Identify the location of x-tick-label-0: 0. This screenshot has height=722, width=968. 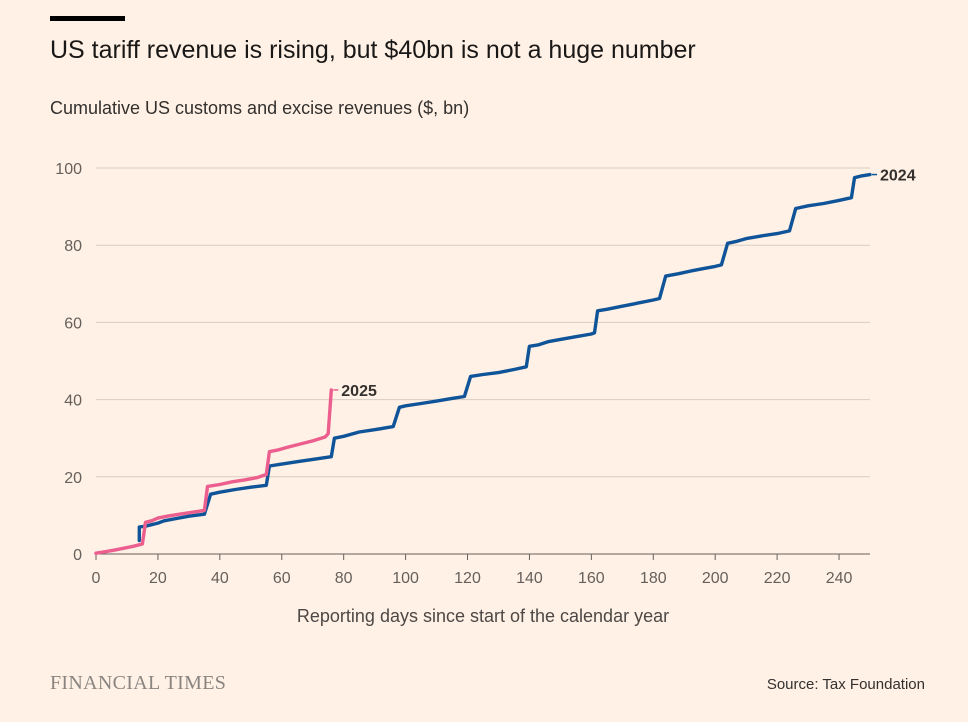
(96, 578).